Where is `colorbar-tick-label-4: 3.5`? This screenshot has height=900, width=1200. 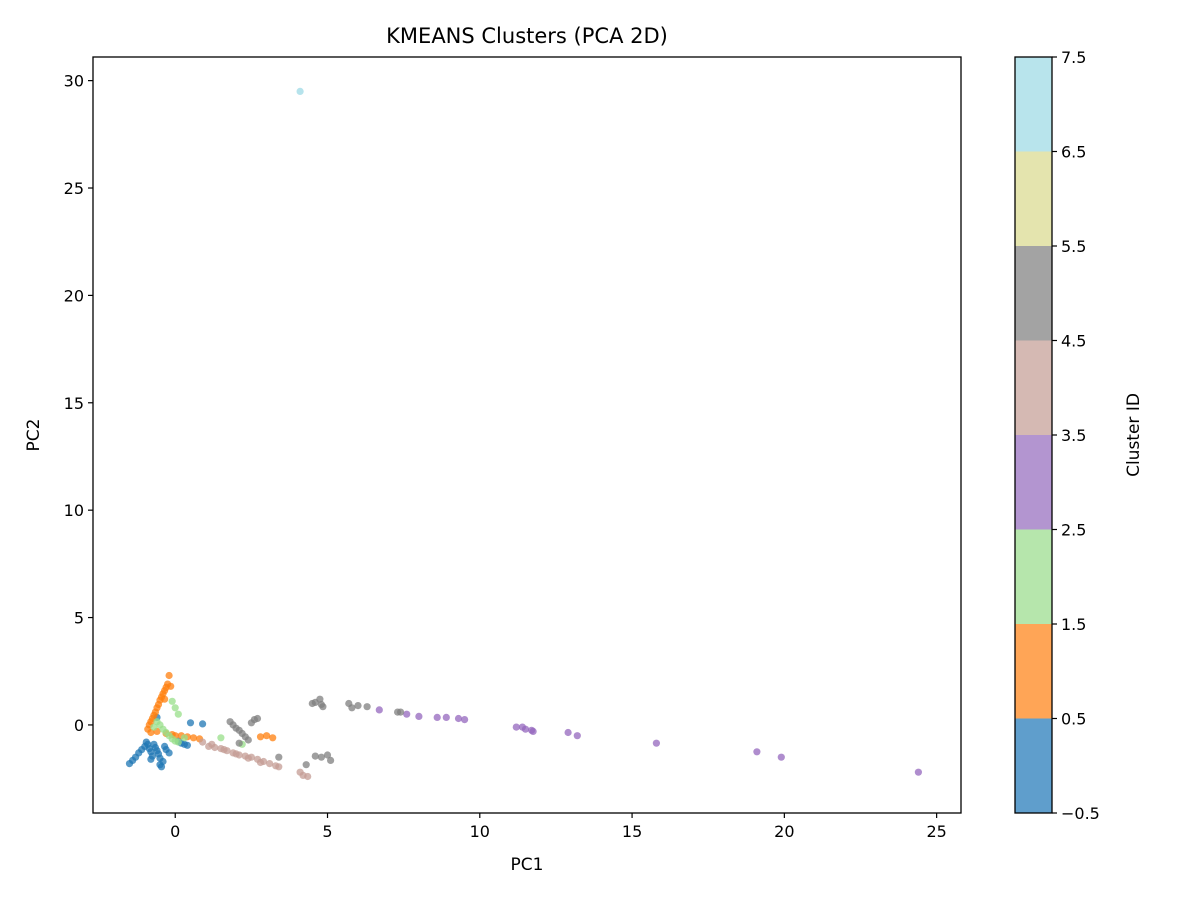
colorbar-tick-label-4: 3.5 is located at coordinates (1073, 435).